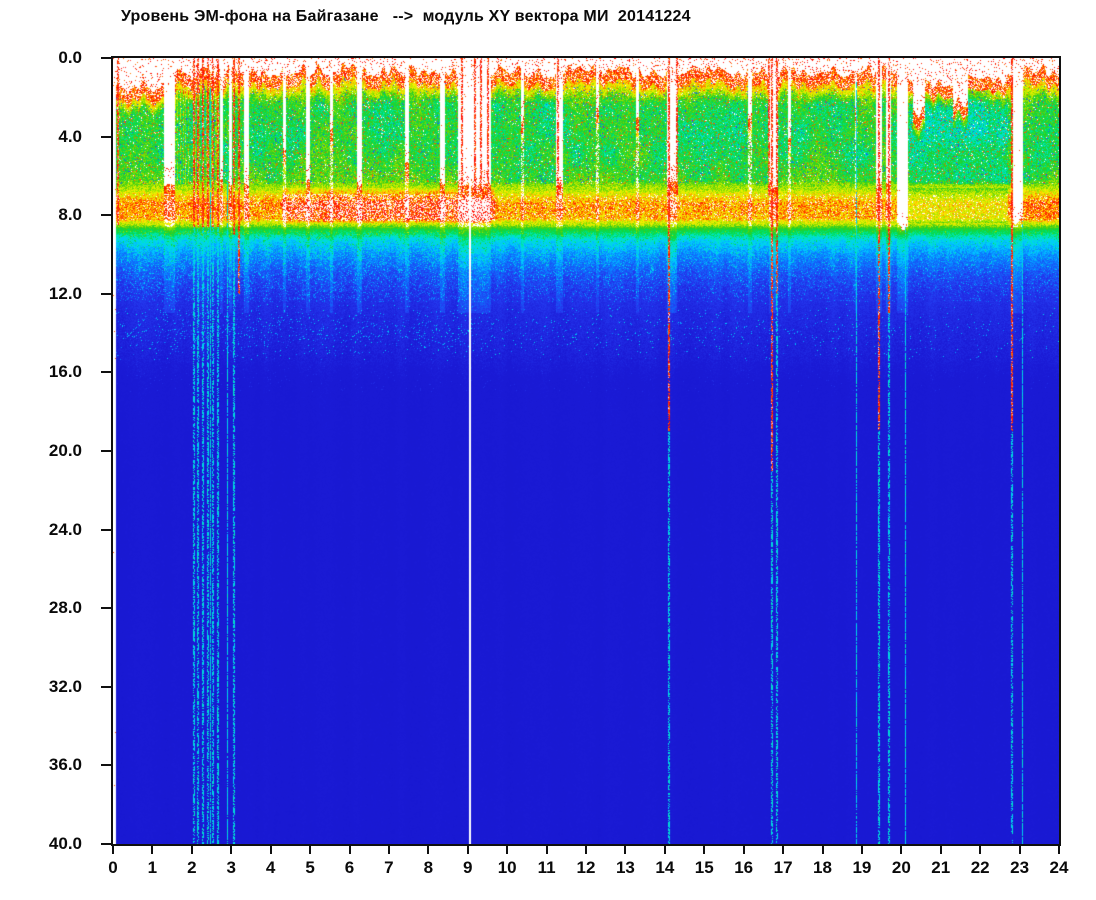  I want to click on y-axis-tick-label: 12.0, so click(65, 293).